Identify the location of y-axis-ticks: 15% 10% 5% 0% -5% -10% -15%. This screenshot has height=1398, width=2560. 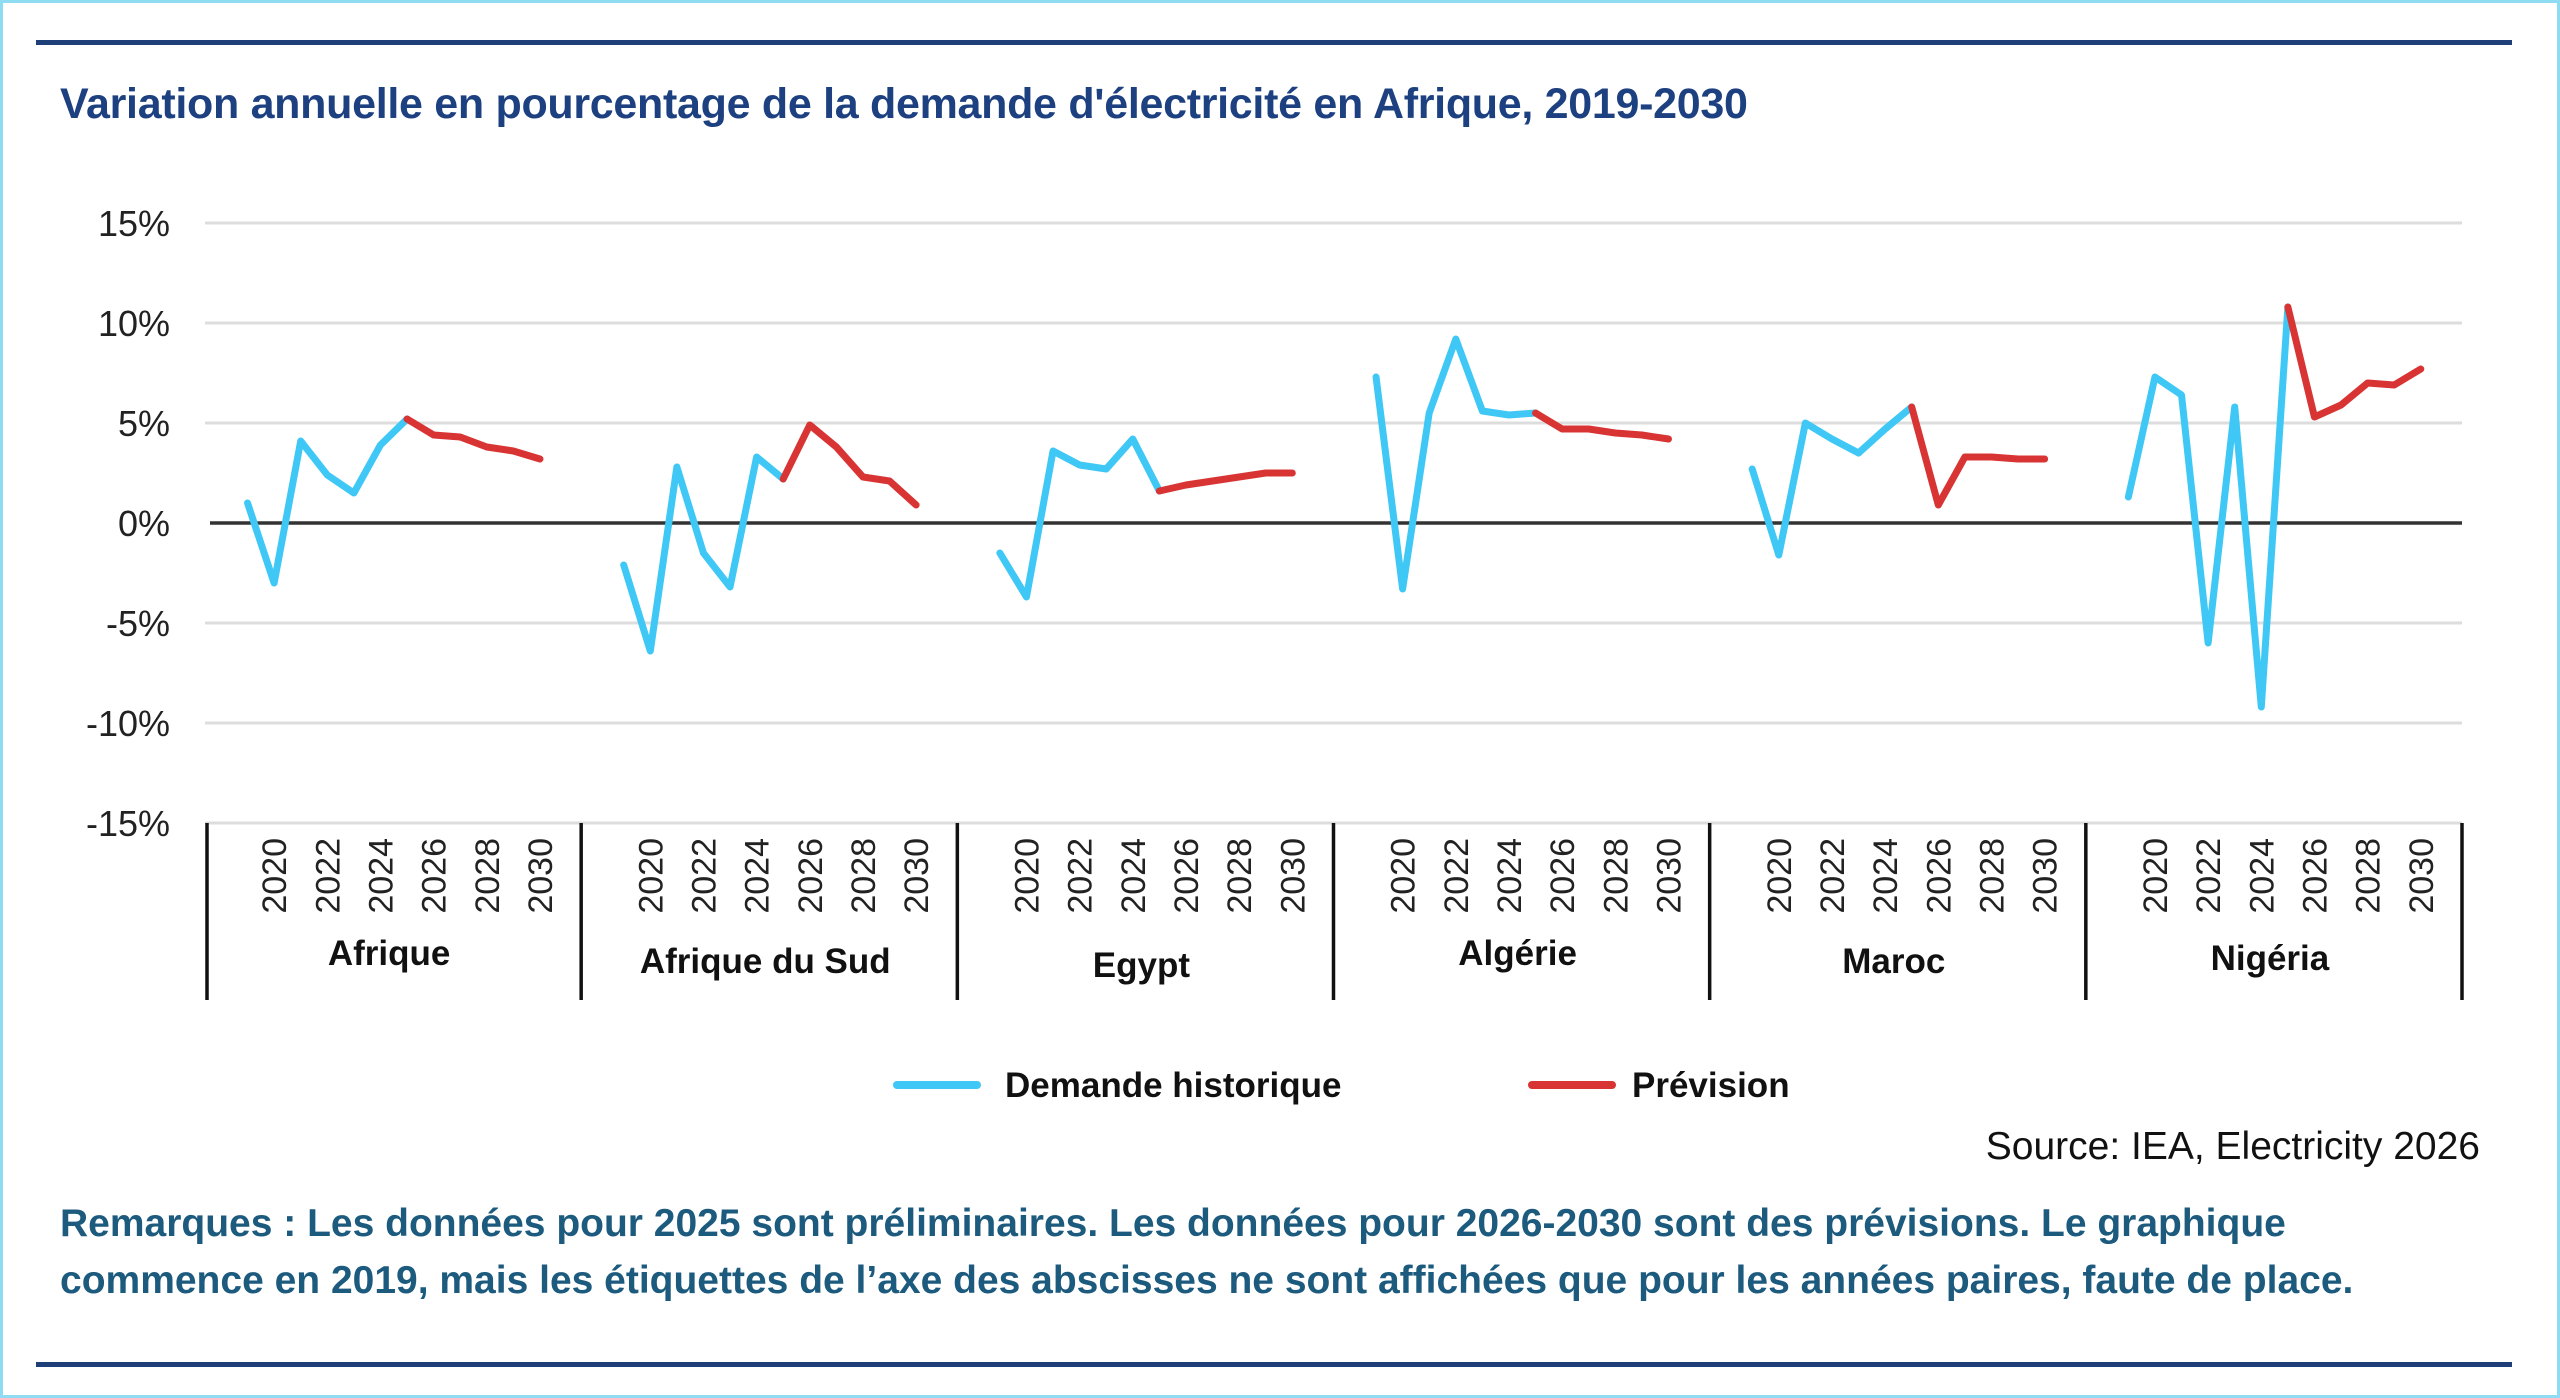
(128, 523).